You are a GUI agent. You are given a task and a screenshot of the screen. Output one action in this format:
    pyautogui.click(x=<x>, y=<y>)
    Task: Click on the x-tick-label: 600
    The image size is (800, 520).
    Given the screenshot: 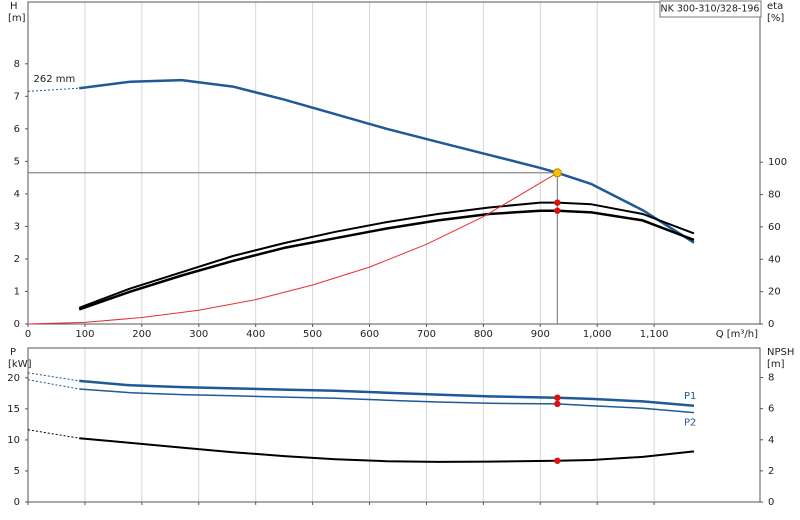 What is the action you would take?
    pyautogui.click(x=369, y=334)
    